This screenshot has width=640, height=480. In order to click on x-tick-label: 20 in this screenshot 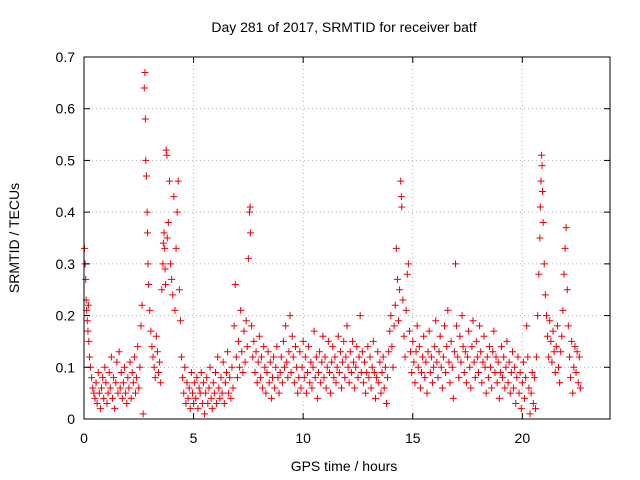, I will do `click(523, 438)`.